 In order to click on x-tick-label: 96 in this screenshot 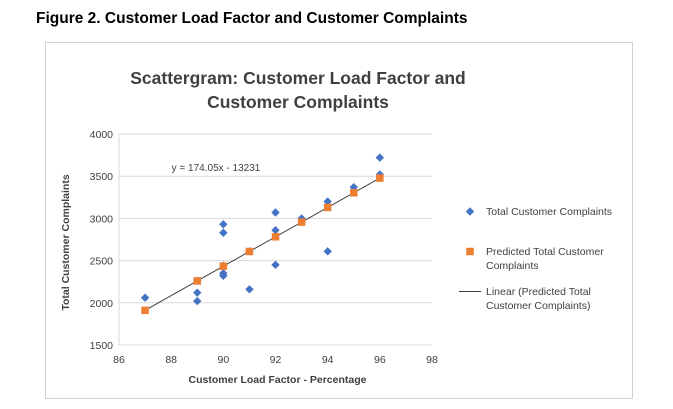, I will do `click(380, 360)`.